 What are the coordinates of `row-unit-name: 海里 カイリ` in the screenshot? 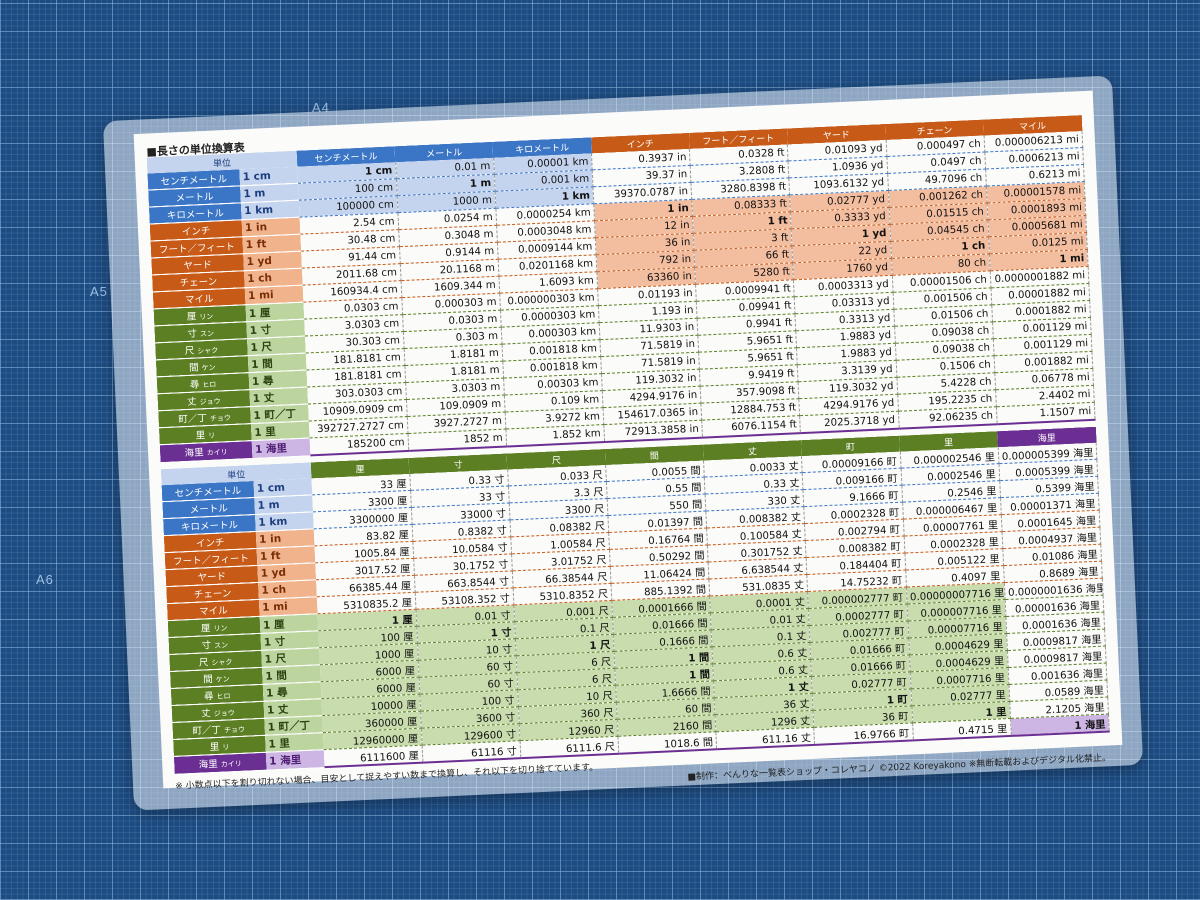 It's located at (220, 763).